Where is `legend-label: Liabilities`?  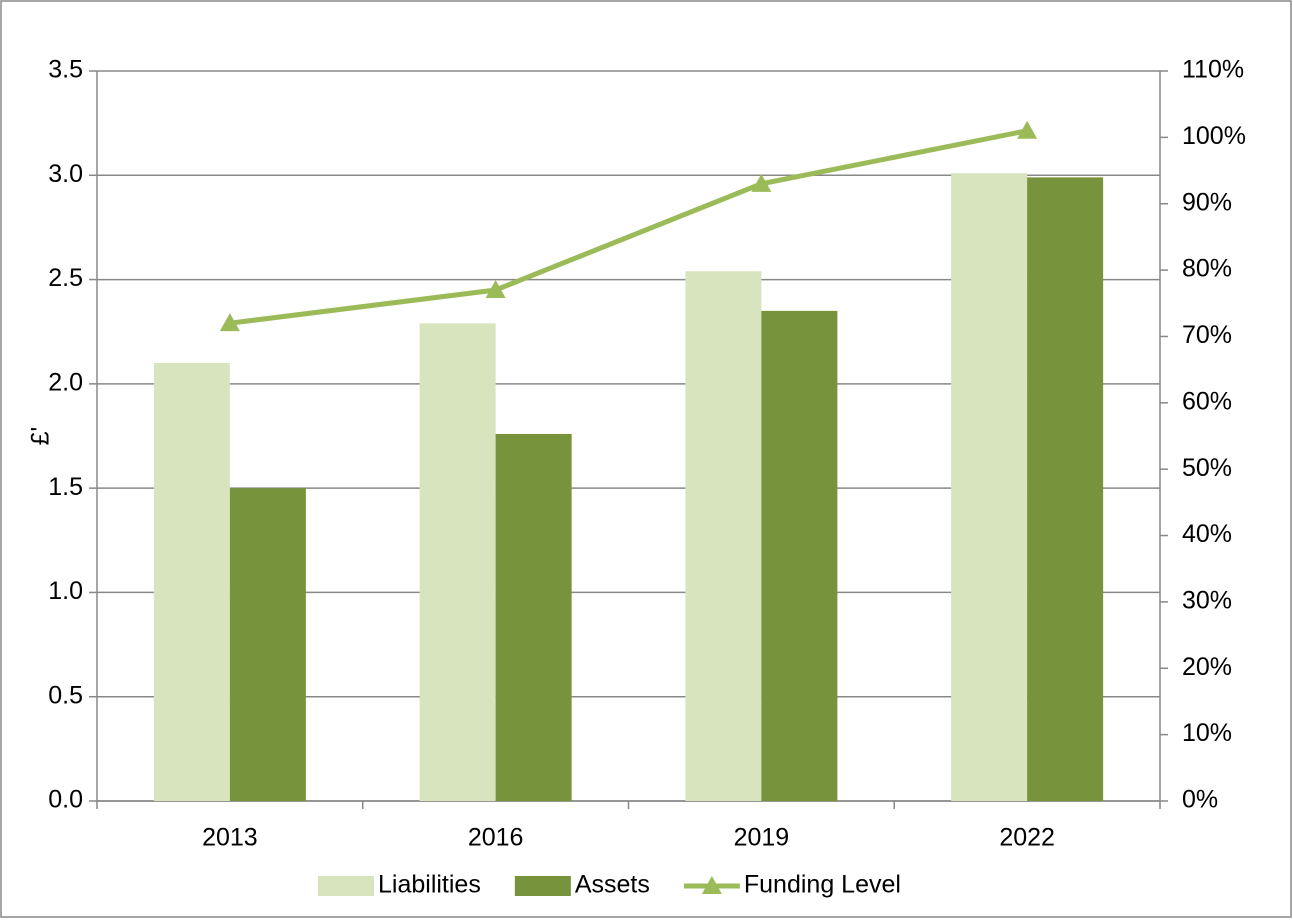
legend-label: Liabilities is located at coordinates (429, 885).